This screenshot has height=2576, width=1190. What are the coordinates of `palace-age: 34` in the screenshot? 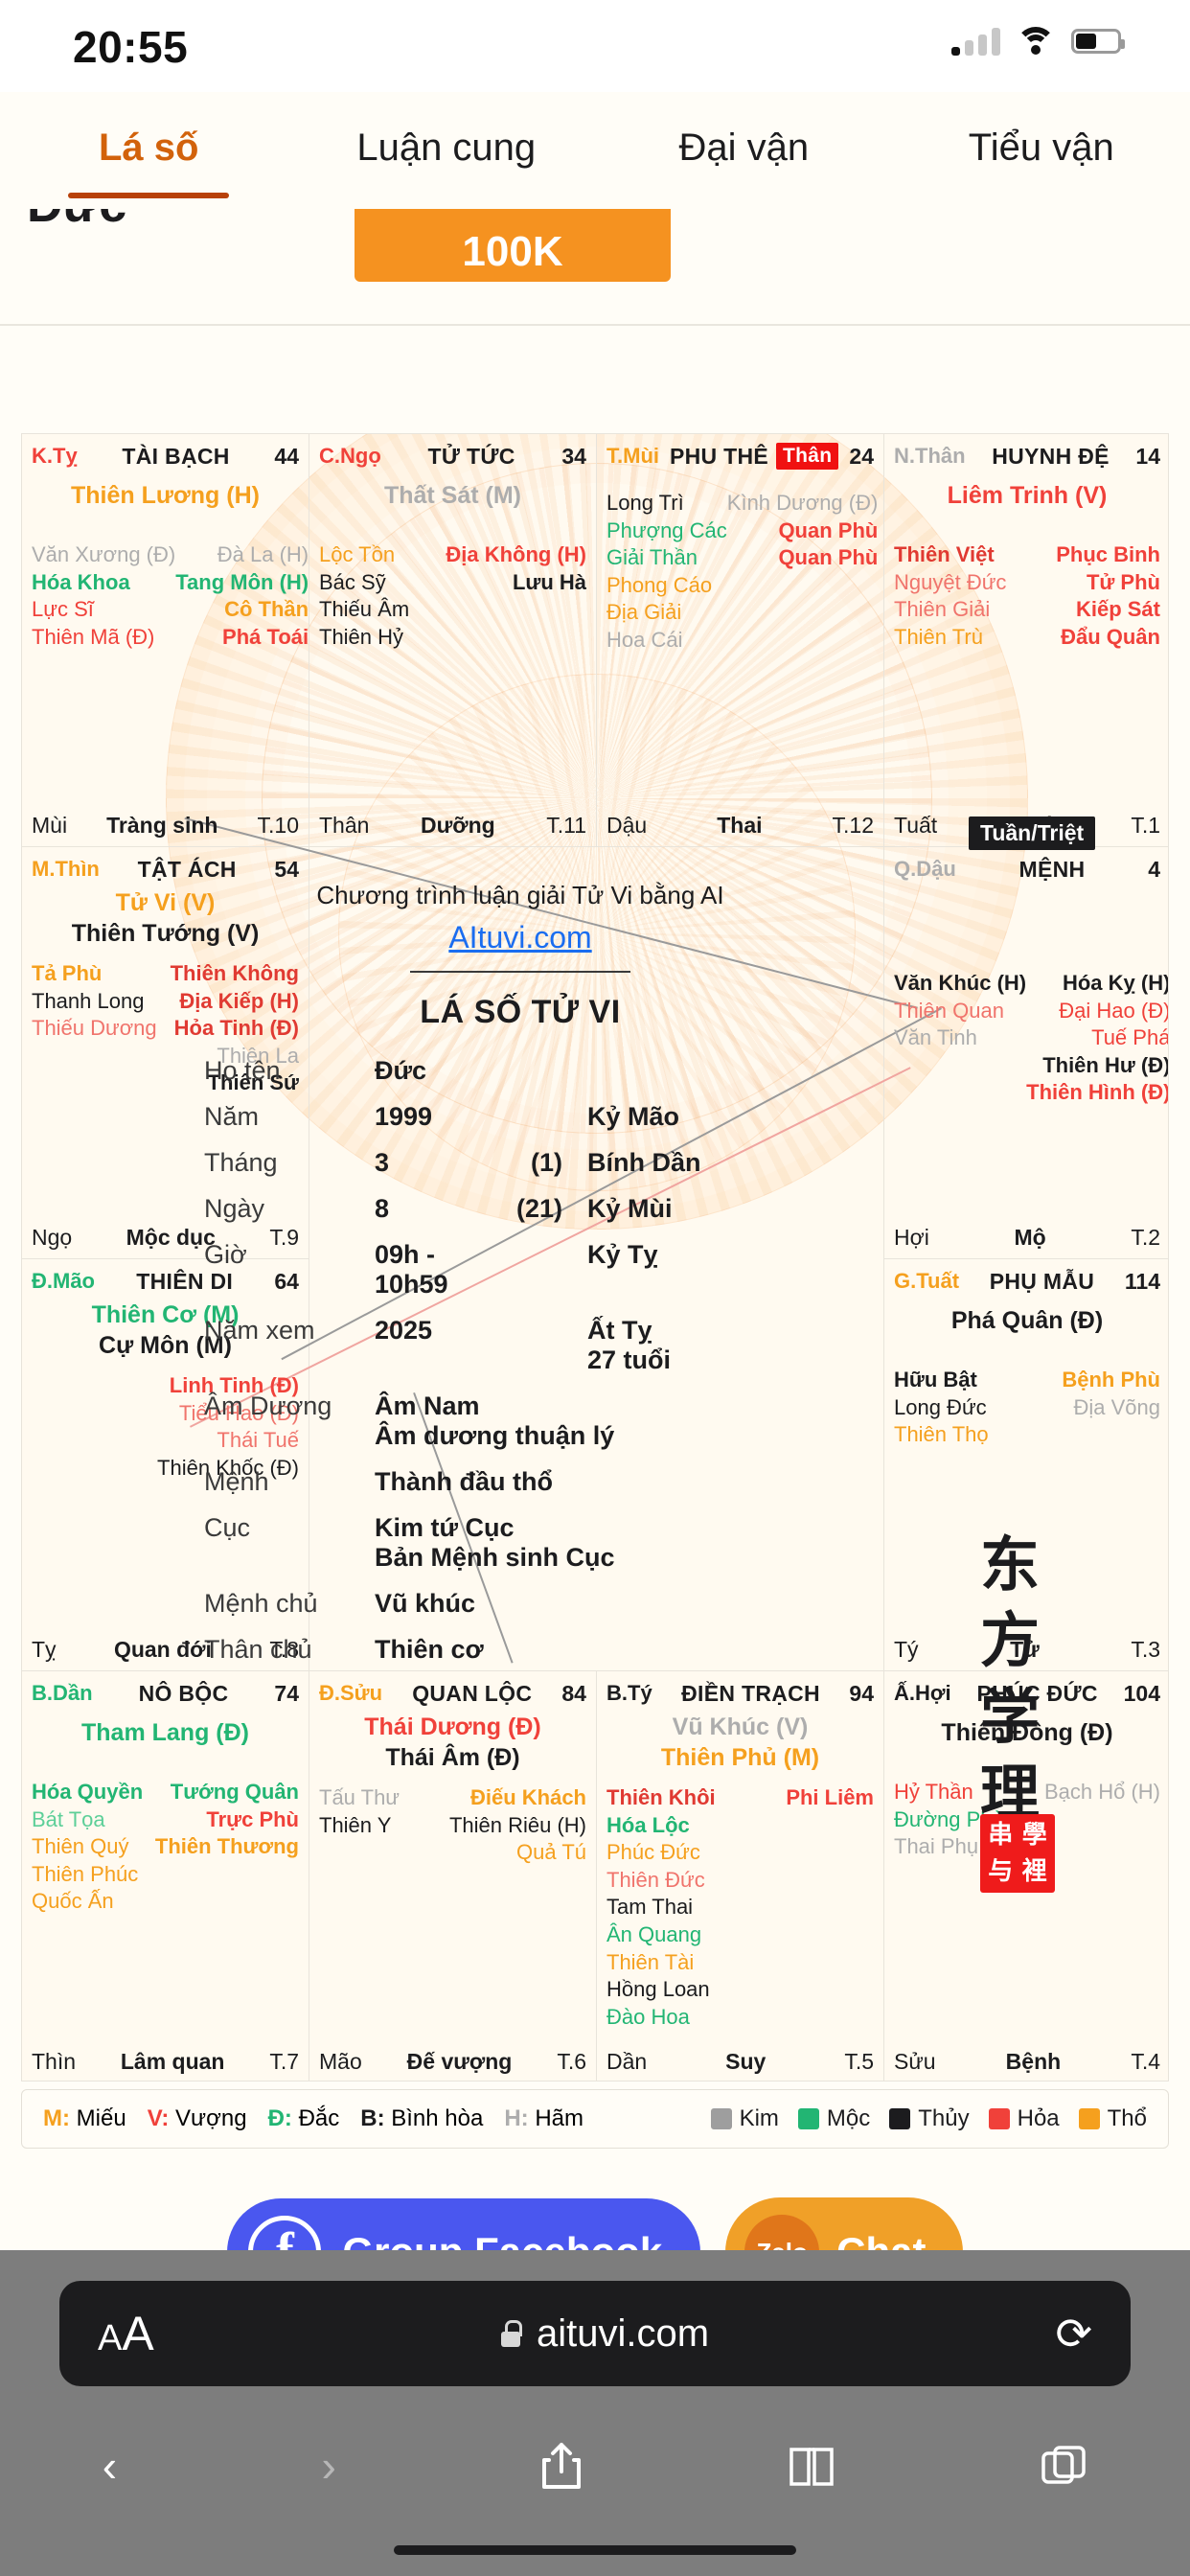 It's located at (574, 456).